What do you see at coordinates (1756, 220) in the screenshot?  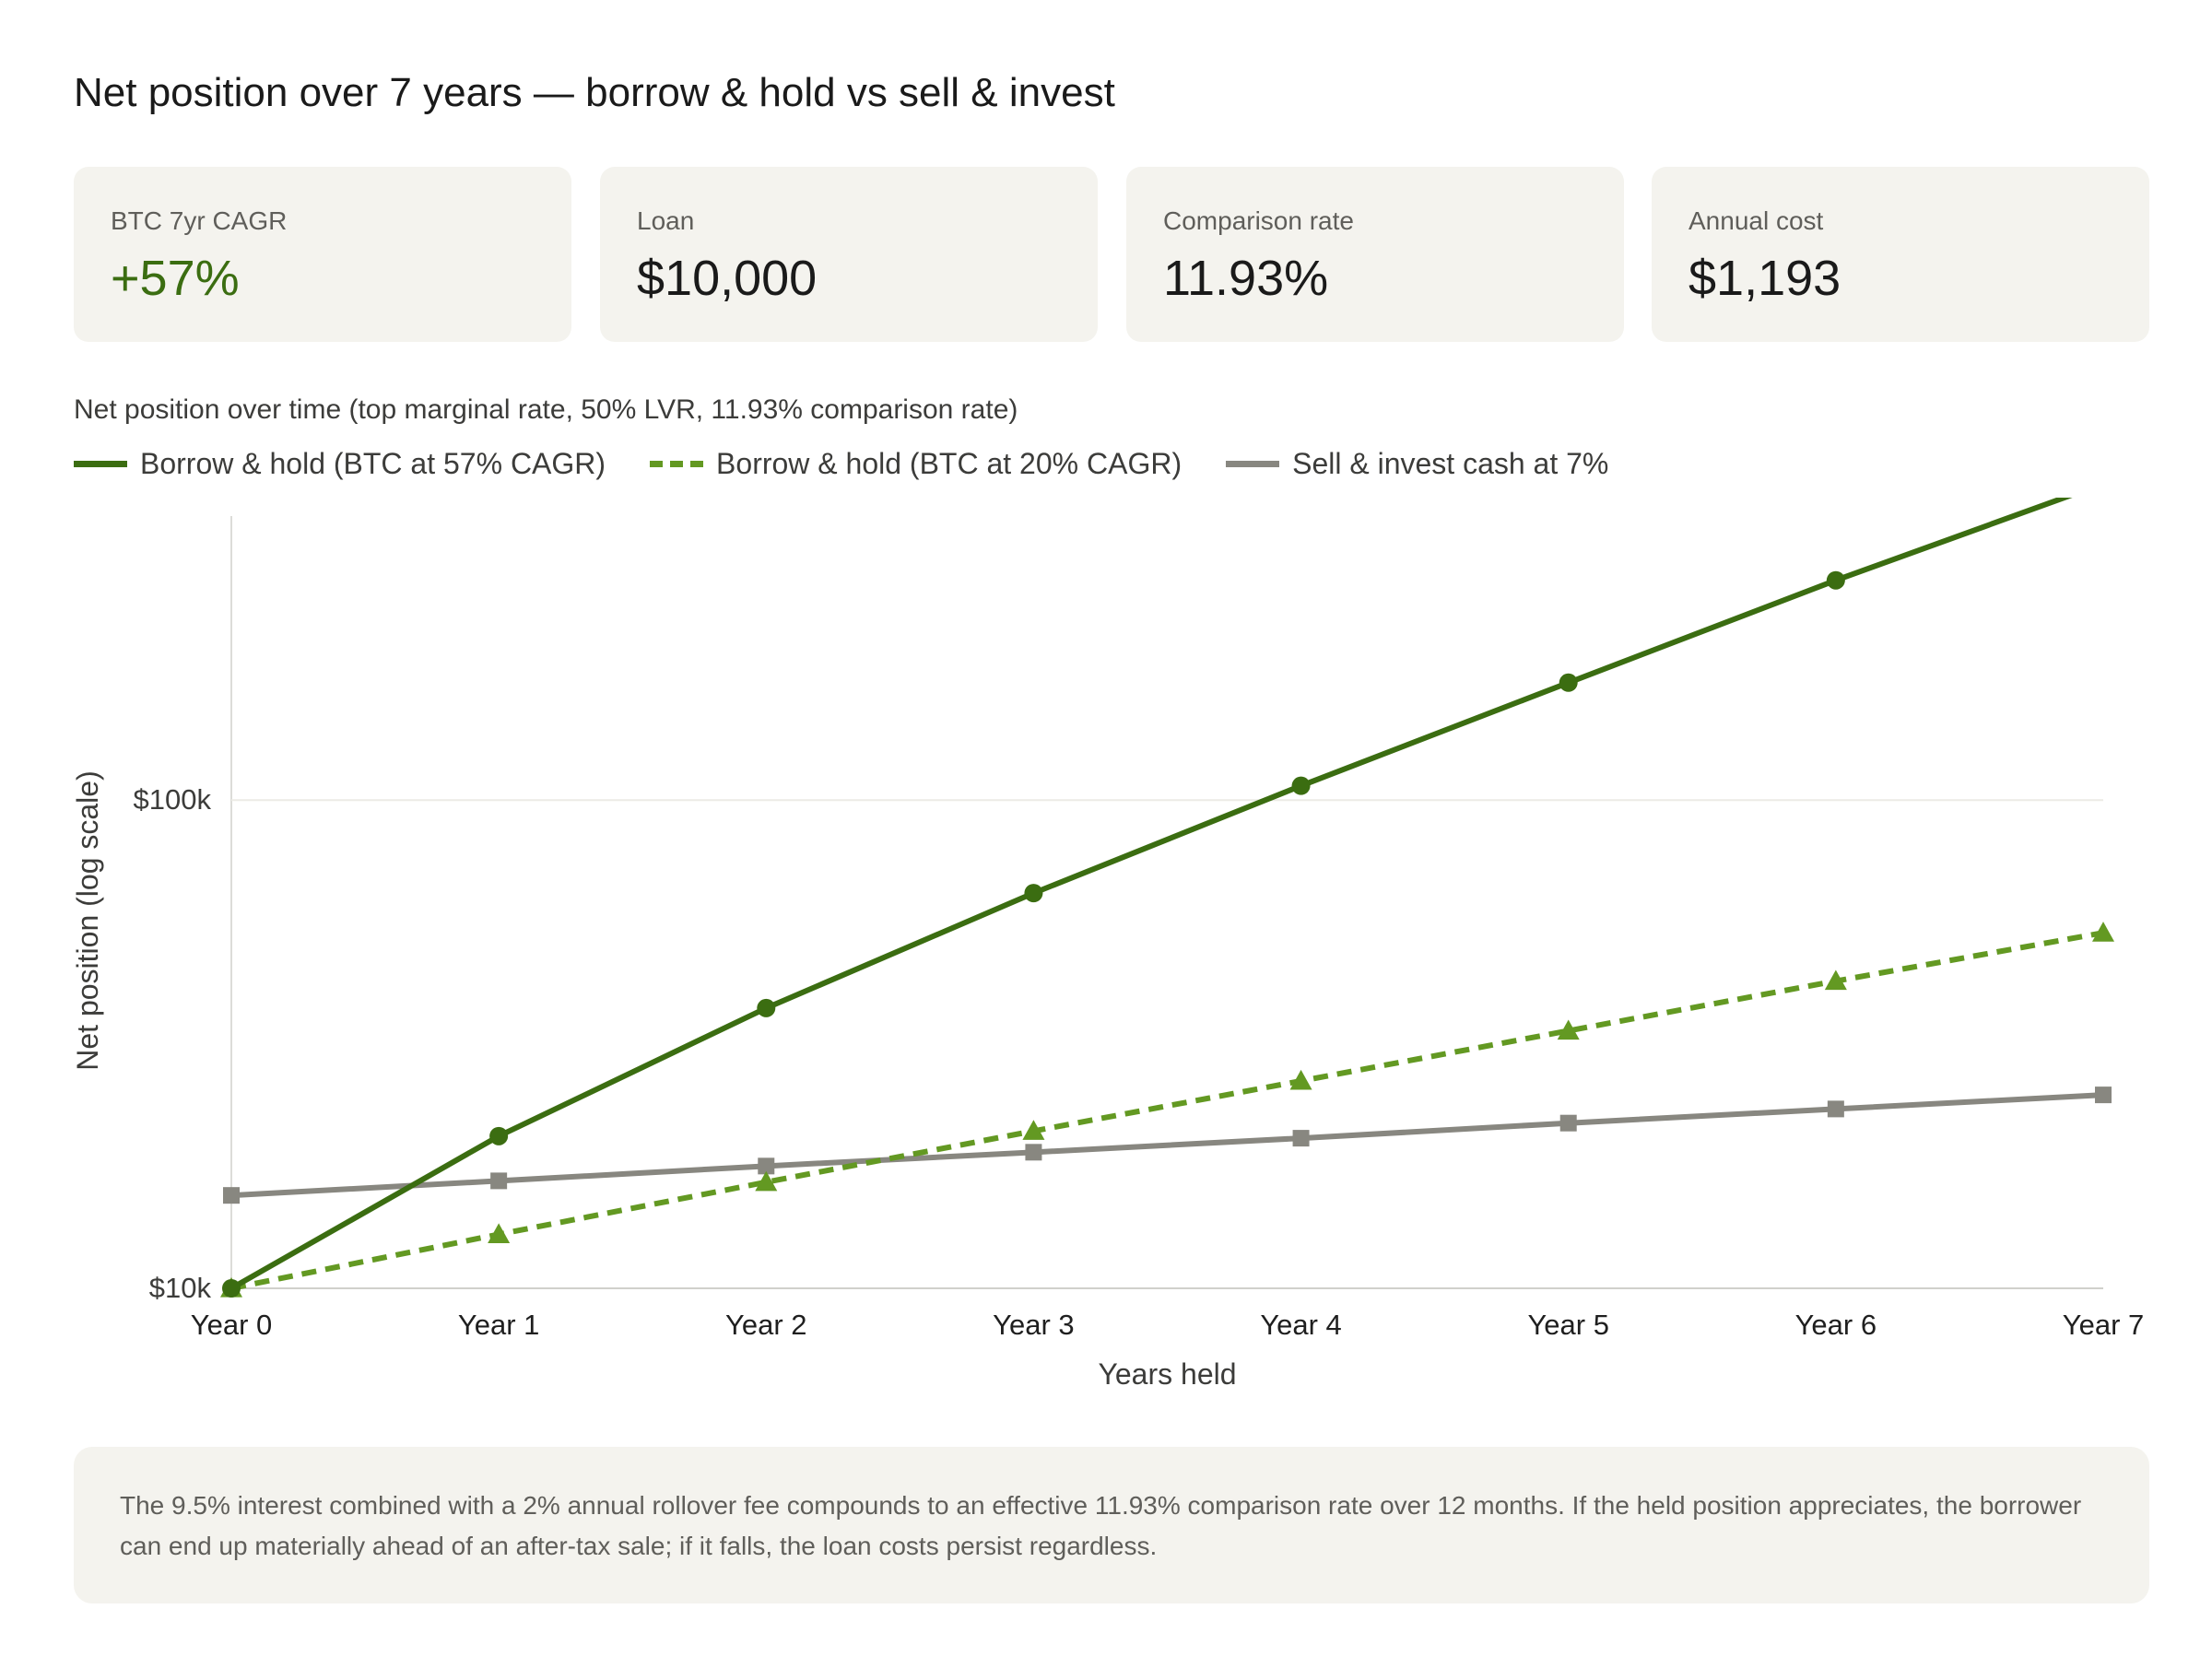 I see `stat-label: Annual cost` at bounding box center [1756, 220].